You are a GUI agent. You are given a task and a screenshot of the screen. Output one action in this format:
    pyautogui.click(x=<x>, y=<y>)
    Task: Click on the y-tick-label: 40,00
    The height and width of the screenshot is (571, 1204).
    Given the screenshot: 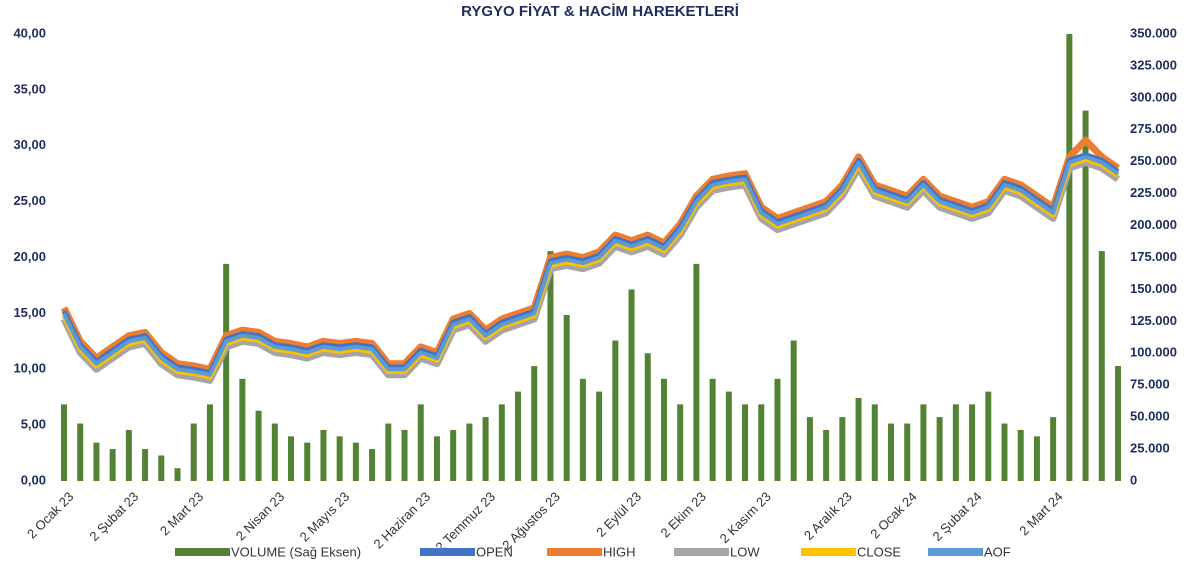 What is the action you would take?
    pyautogui.click(x=29, y=32)
    